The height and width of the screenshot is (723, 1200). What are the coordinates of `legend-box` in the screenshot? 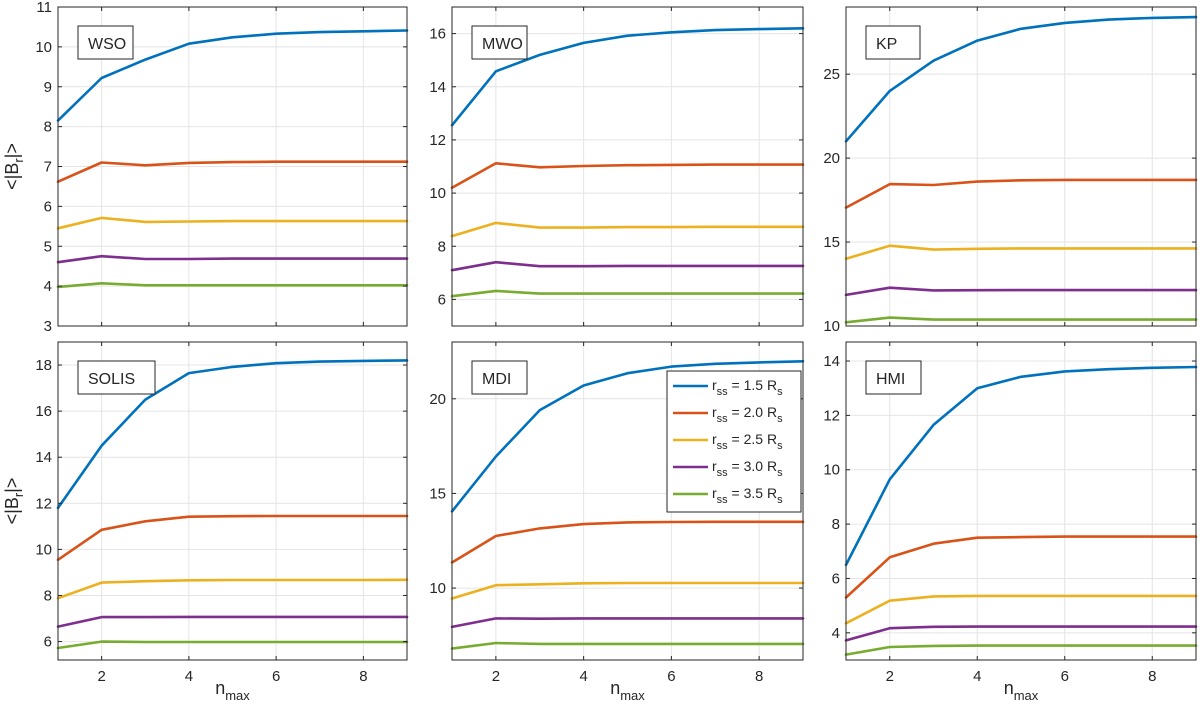 It's located at (734, 441).